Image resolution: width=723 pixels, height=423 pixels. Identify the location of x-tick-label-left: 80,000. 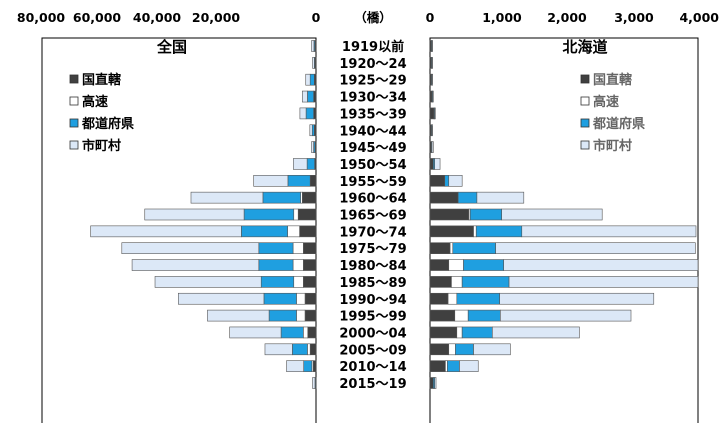
(41, 17).